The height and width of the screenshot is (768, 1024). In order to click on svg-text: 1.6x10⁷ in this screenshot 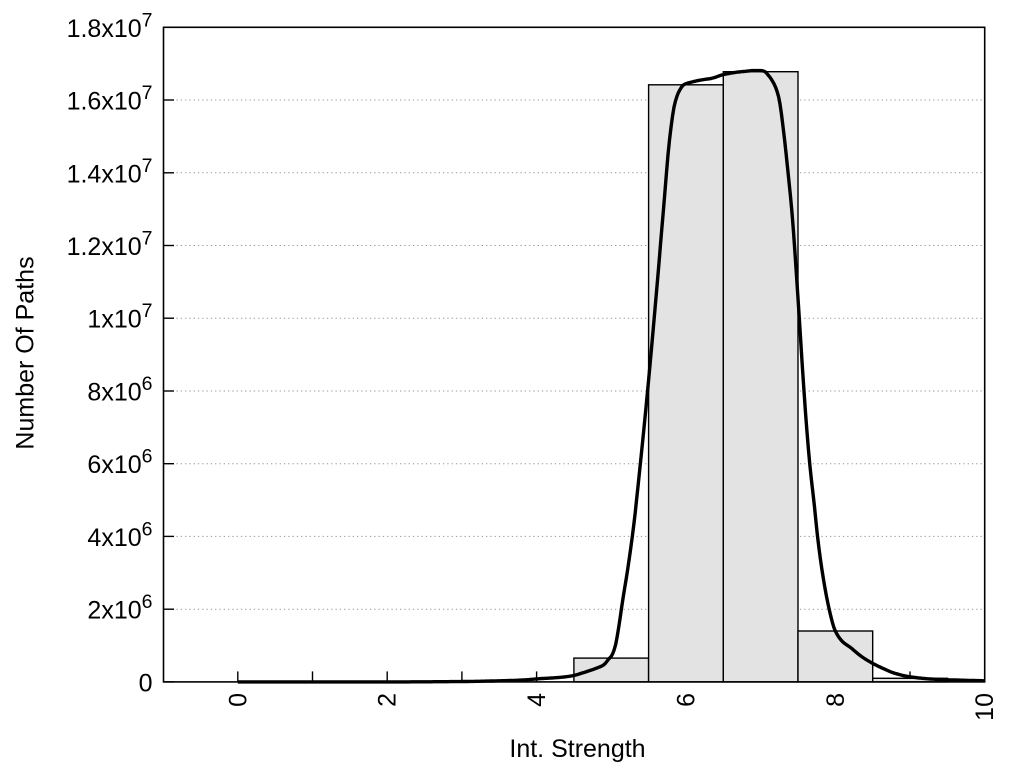, I will do `click(110, 99)`.